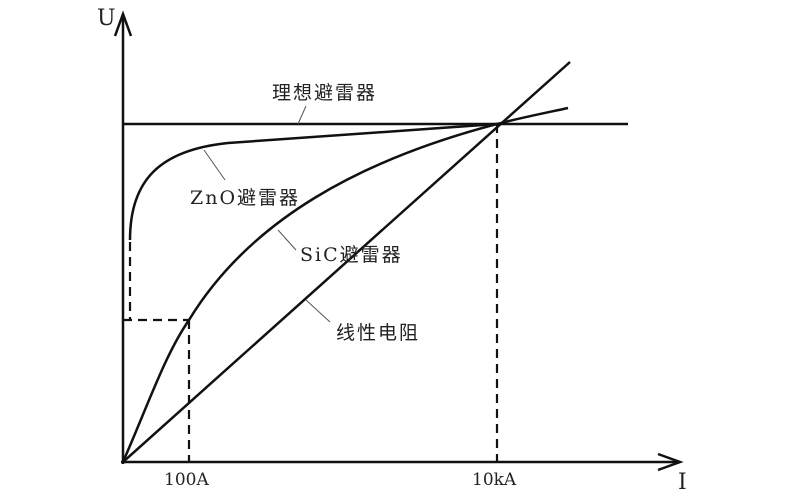  Describe the element at coordinates (670, 462) in the screenshot. I see `x-axis-arrow` at that location.